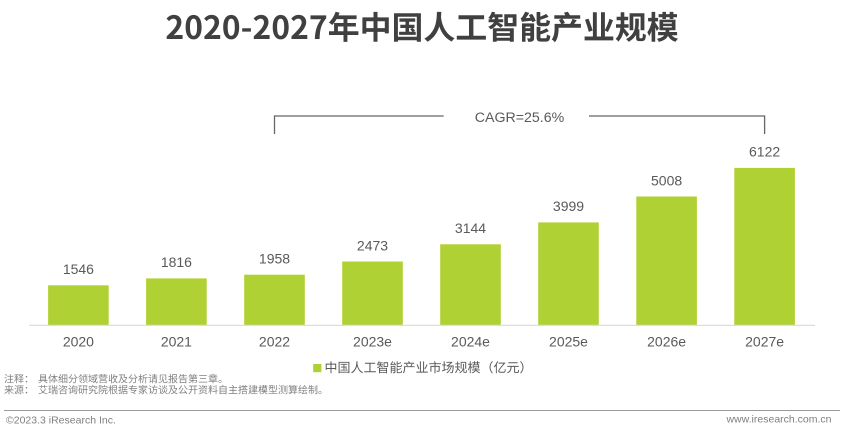 The height and width of the screenshot is (436, 844). I want to click on svg-text: 2023e, so click(372, 342).